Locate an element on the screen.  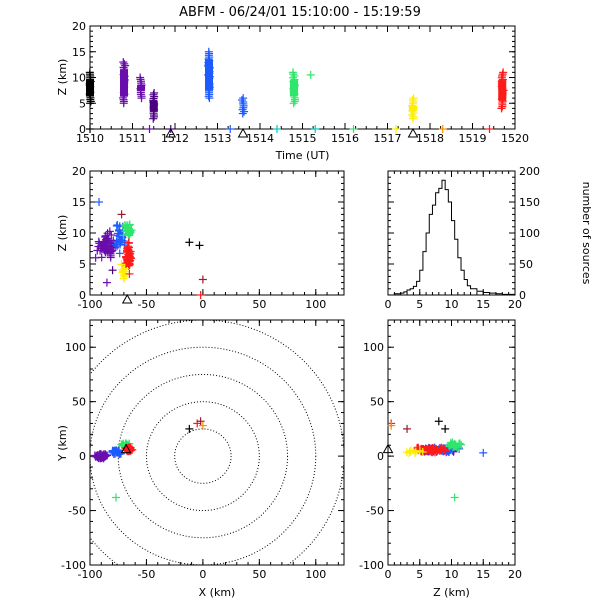
x-tick-label: 1513 is located at coordinates (218, 138).